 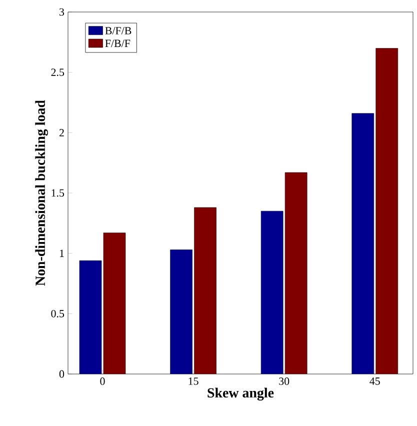 What do you see at coordinates (118, 30) in the screenshot?
I see `legend-label: B/F/B` at bounding box center [118, 30].